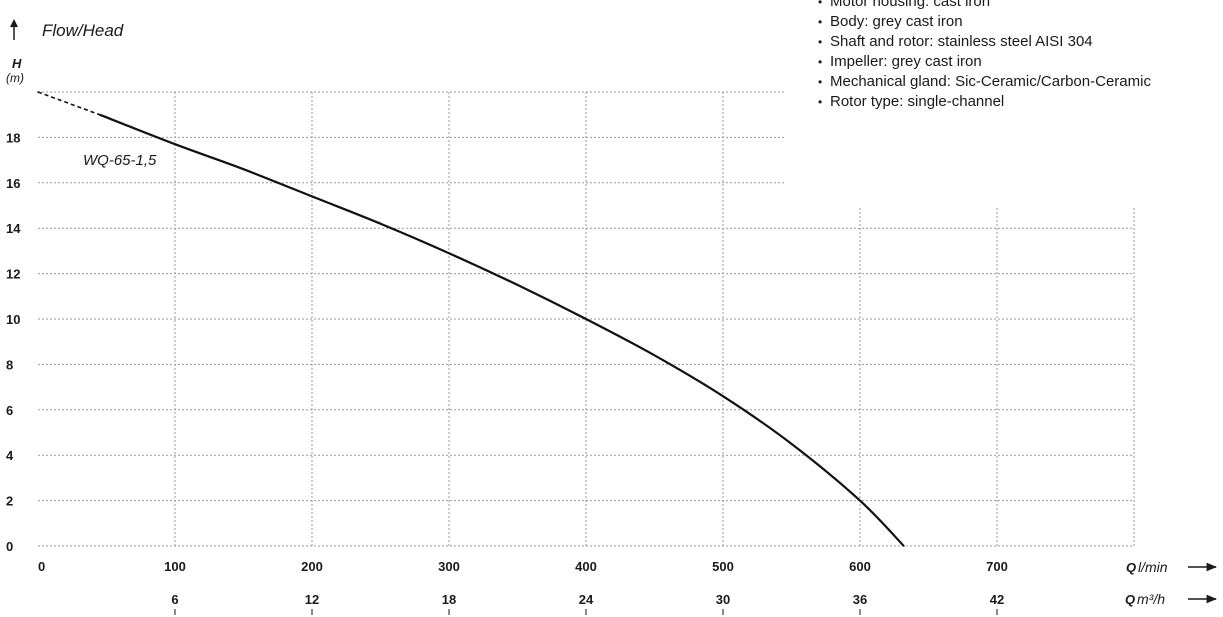  I want to click on x-tick-label: 200, so click(312, 566).